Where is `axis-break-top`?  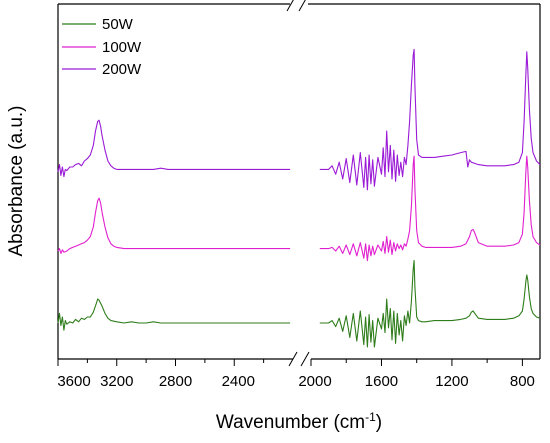 axis-break-top is located at coordinates (296, 6).